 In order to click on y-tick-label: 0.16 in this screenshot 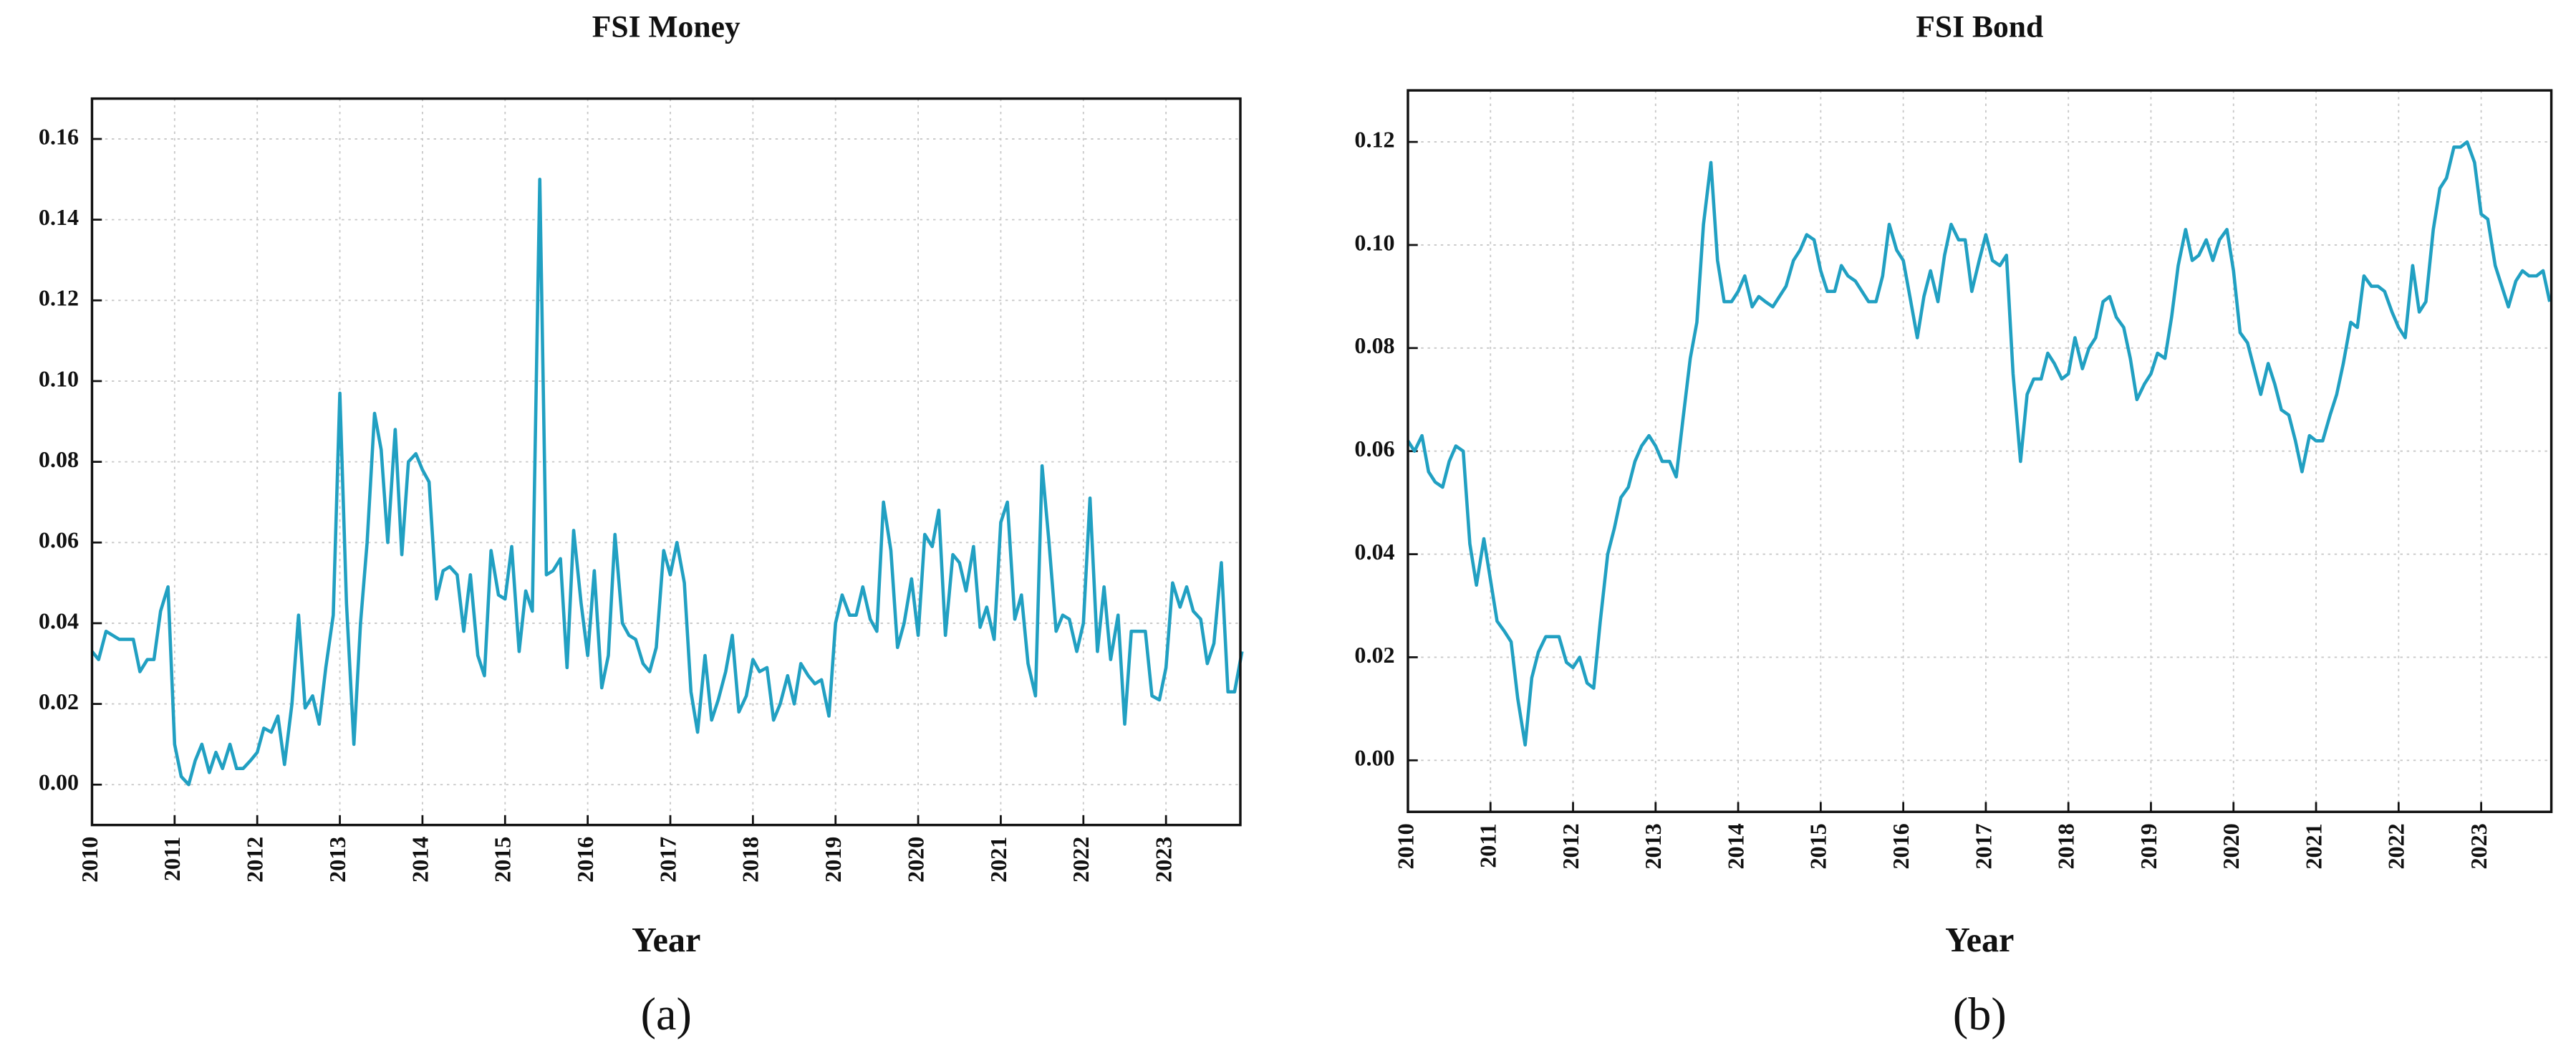, I will do `click(59, 136)`.